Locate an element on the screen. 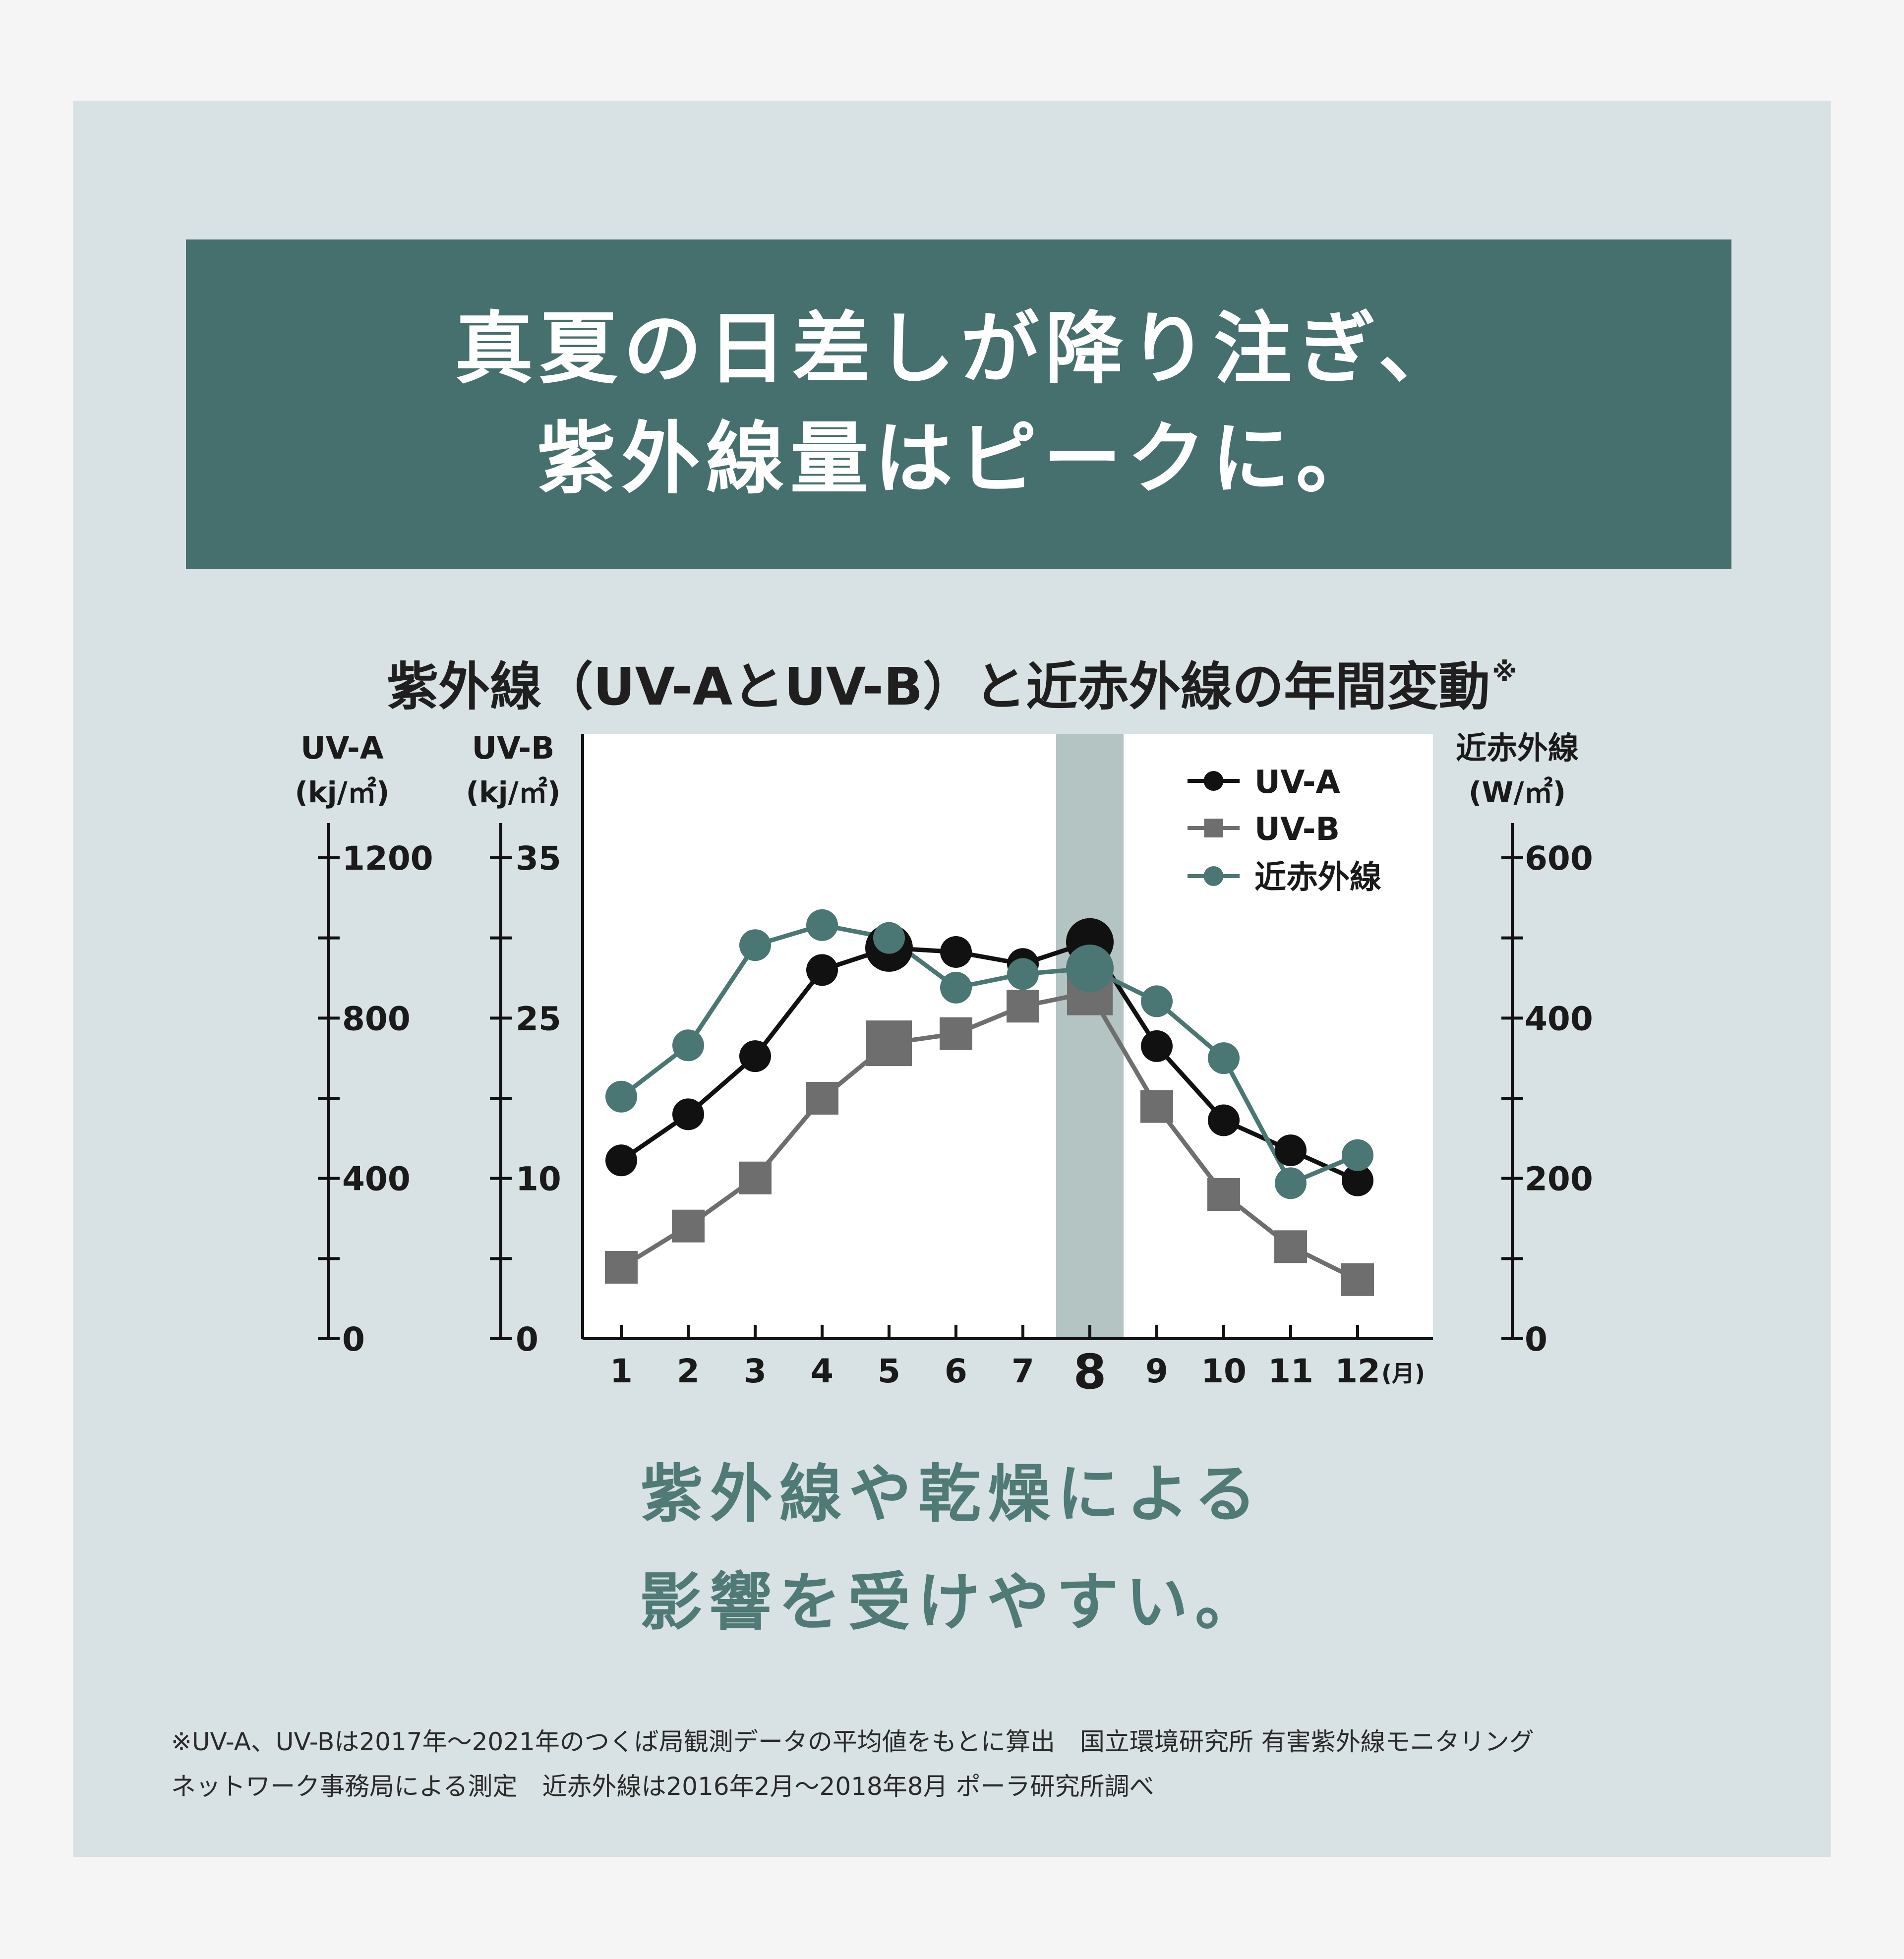 The image size is (1904, 1959). uva-tick-label: 400 is located at coordinates (376, 1179).